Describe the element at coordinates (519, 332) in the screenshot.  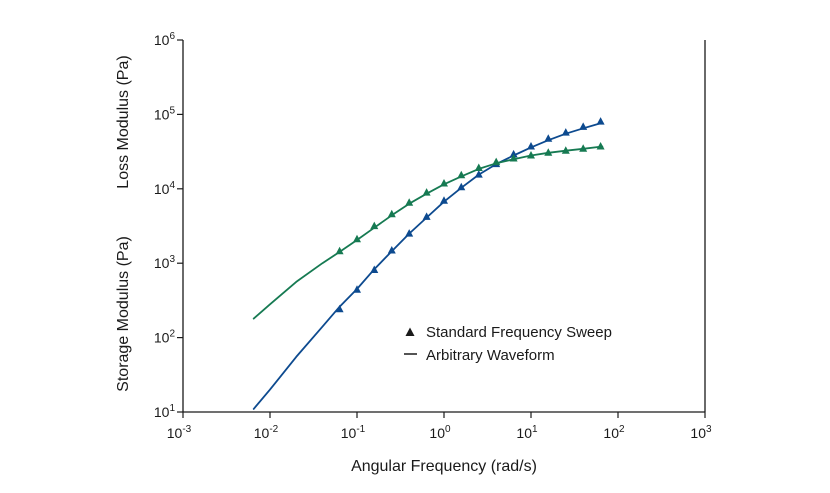
I see `legend-label-standard-sweep: Standard Frequency Sweep` at that location.